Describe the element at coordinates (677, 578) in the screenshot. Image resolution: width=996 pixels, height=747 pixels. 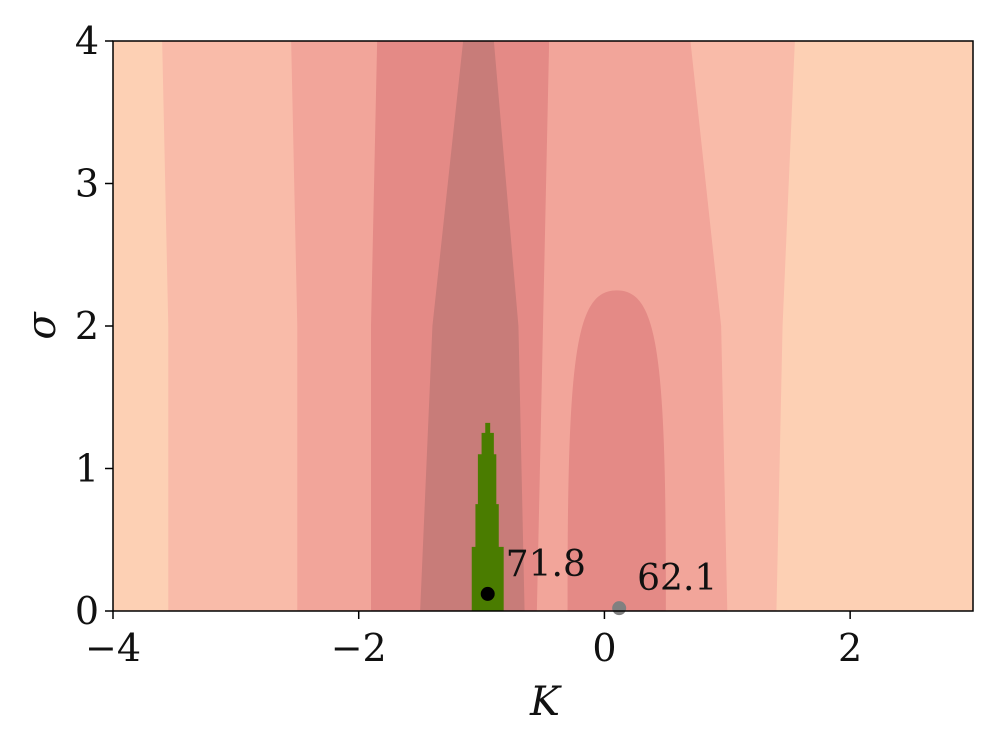
I see `point-label-2: 62.1` at that location.